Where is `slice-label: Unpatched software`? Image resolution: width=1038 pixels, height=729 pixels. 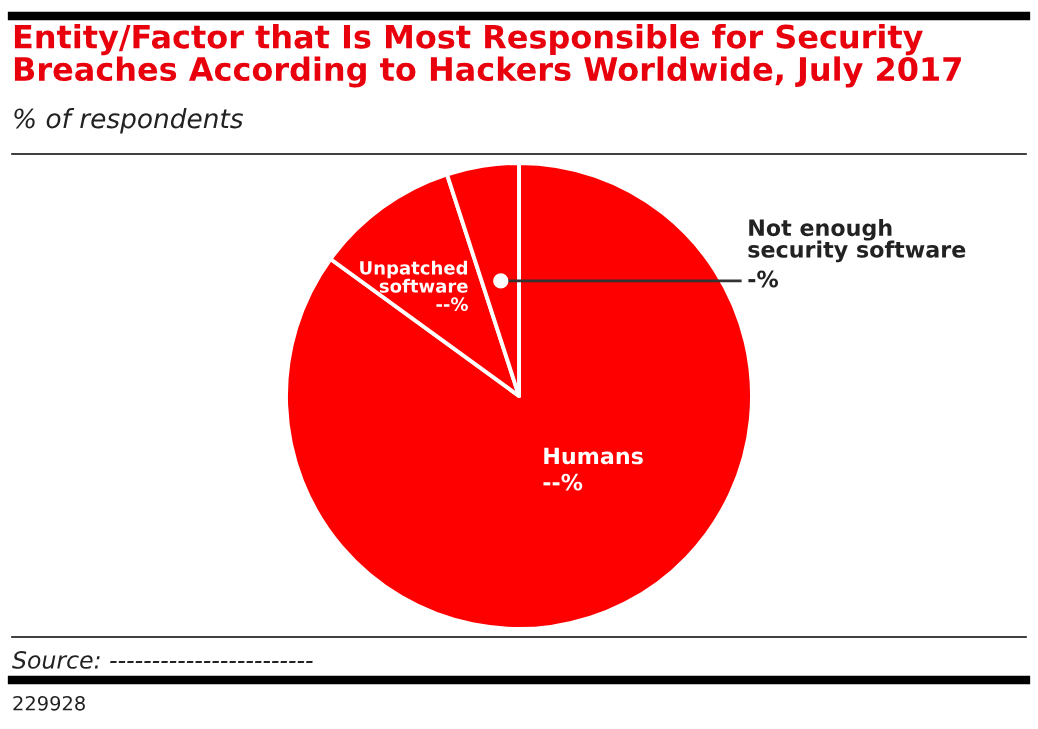
slice-label: Unpatched software is located at coordinates (414, 276).